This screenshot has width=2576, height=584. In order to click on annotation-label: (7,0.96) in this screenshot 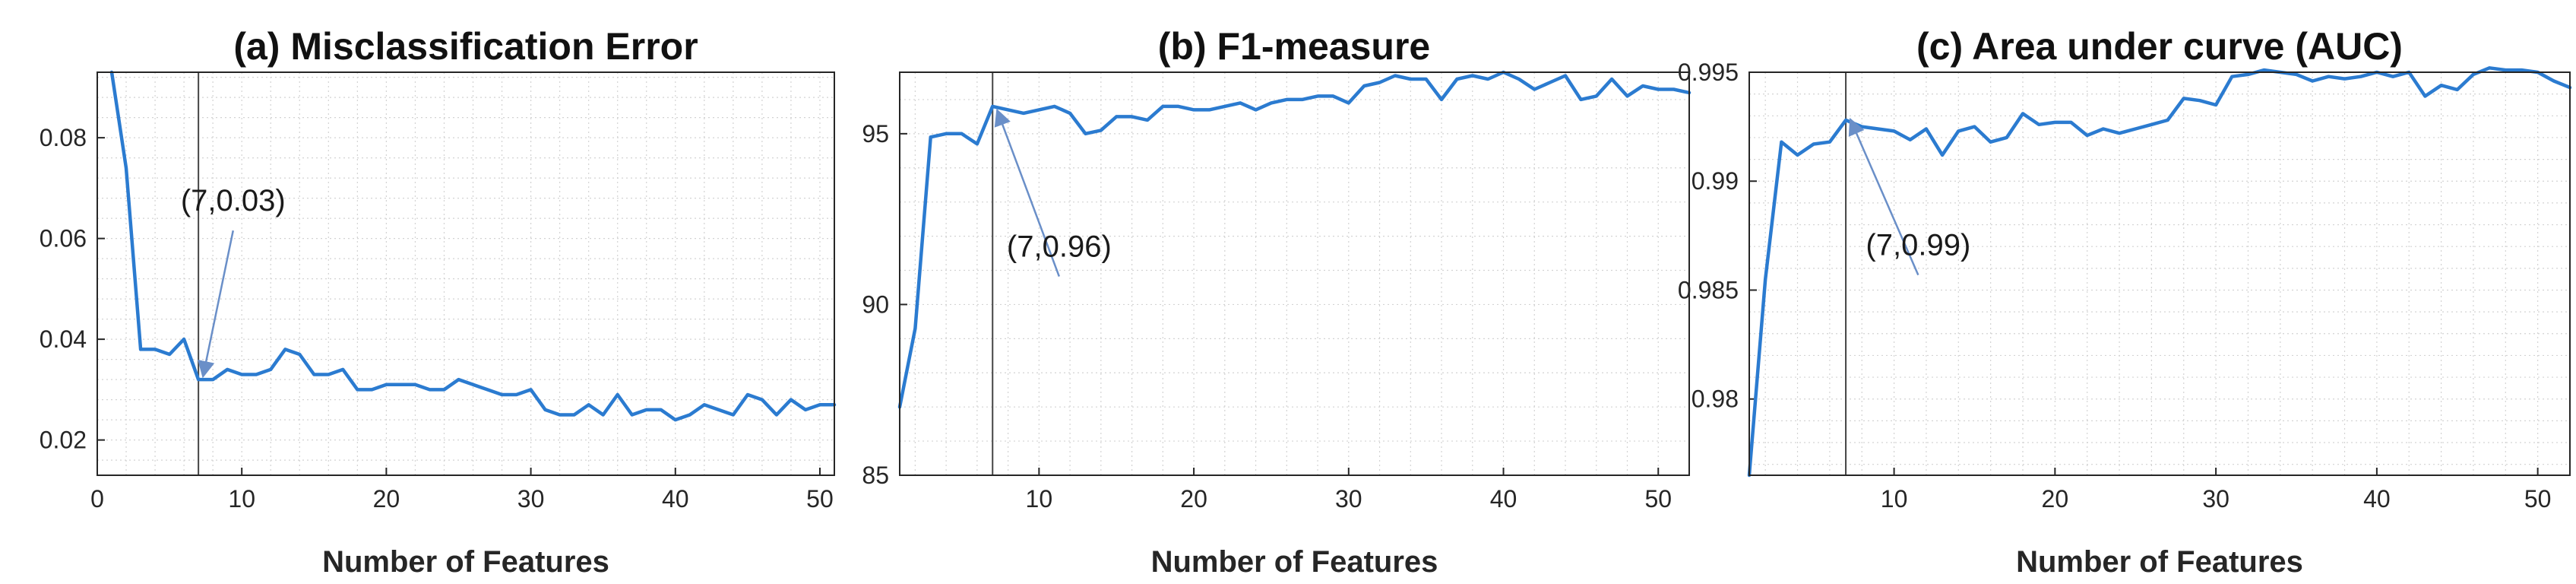, I will do `click(1060, 247)`.